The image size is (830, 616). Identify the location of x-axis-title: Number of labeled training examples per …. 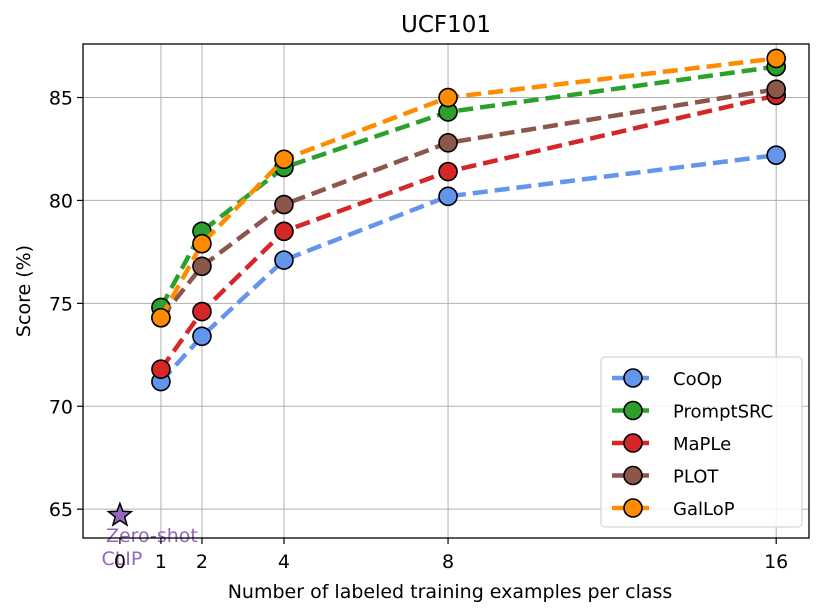
(450, 592).